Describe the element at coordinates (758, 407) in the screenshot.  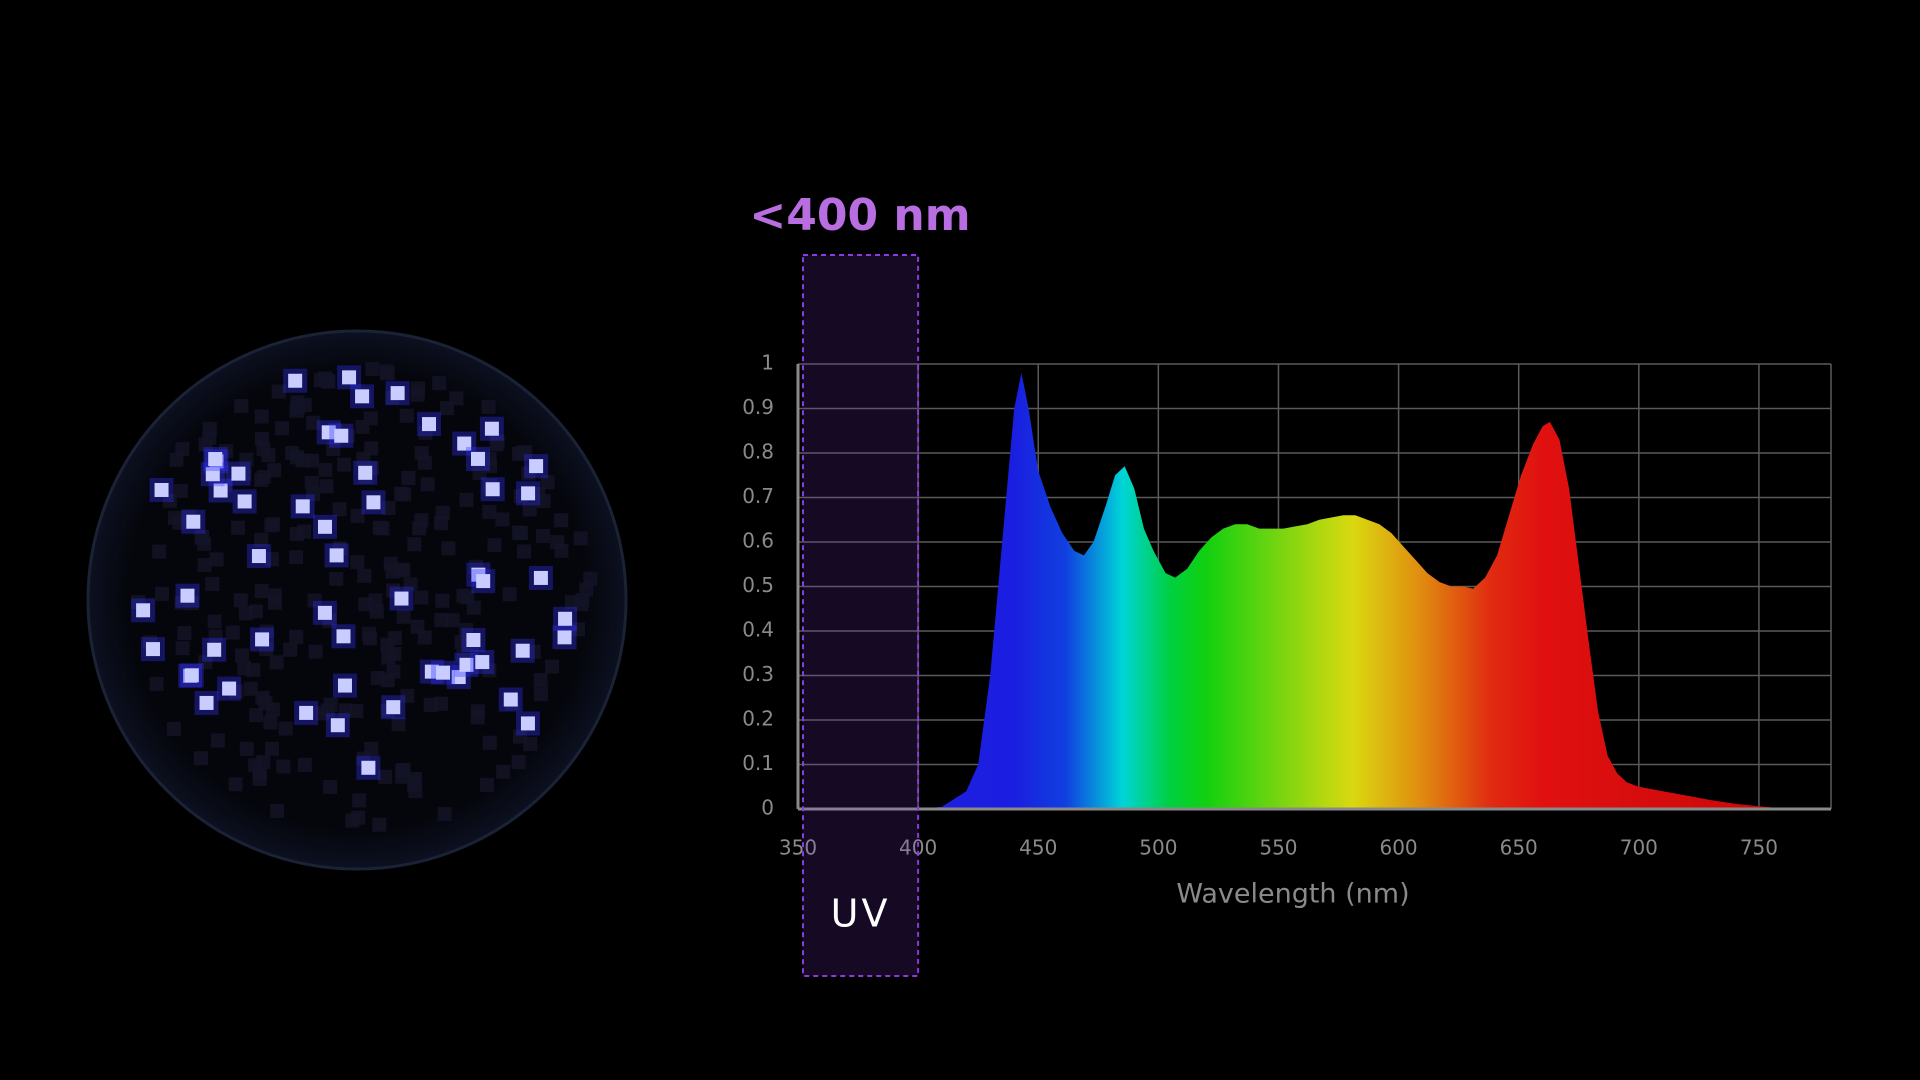
I see `y-tick-label: 0.9` at that location.